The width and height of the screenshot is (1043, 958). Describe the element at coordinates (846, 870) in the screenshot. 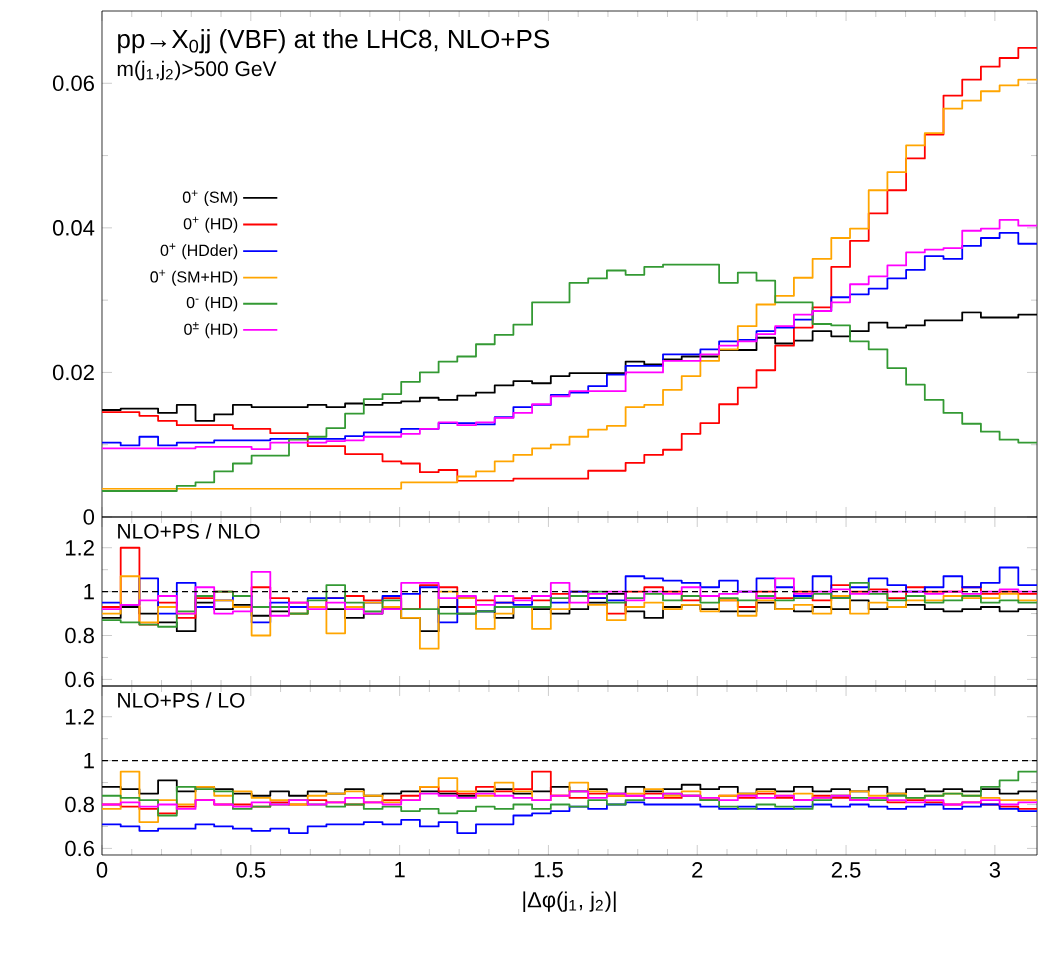

I see `x-tick-label: 2.5` at that location.